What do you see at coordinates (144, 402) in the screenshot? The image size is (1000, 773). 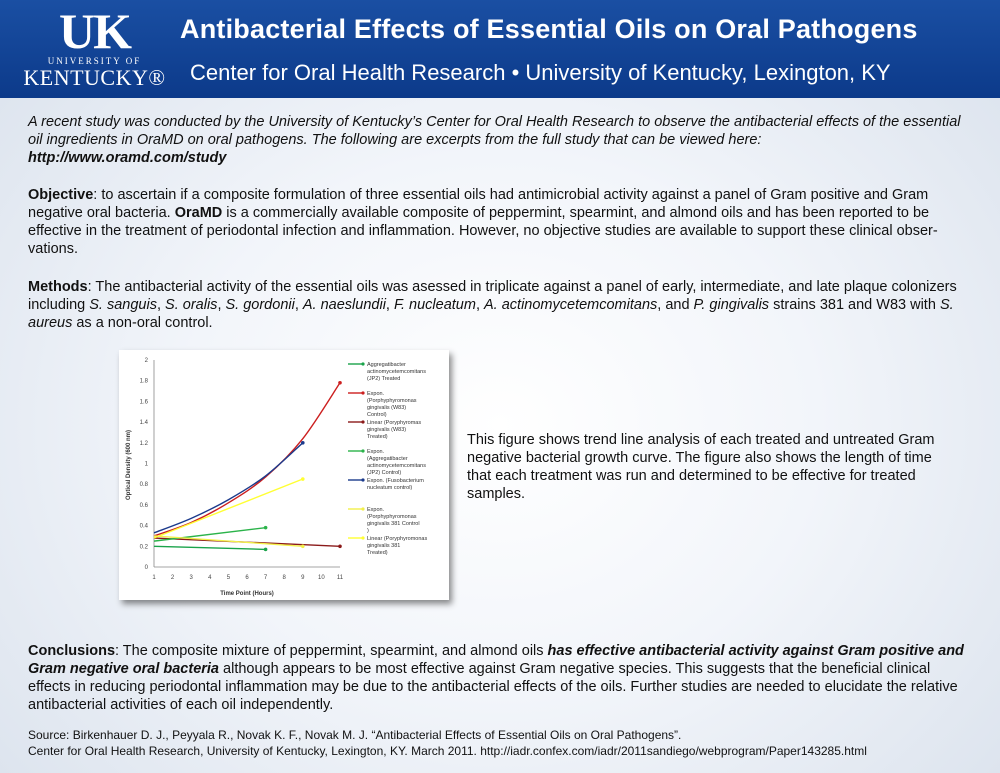 I see `y-tick-label: 1.6` at bounding box center [144, 402].